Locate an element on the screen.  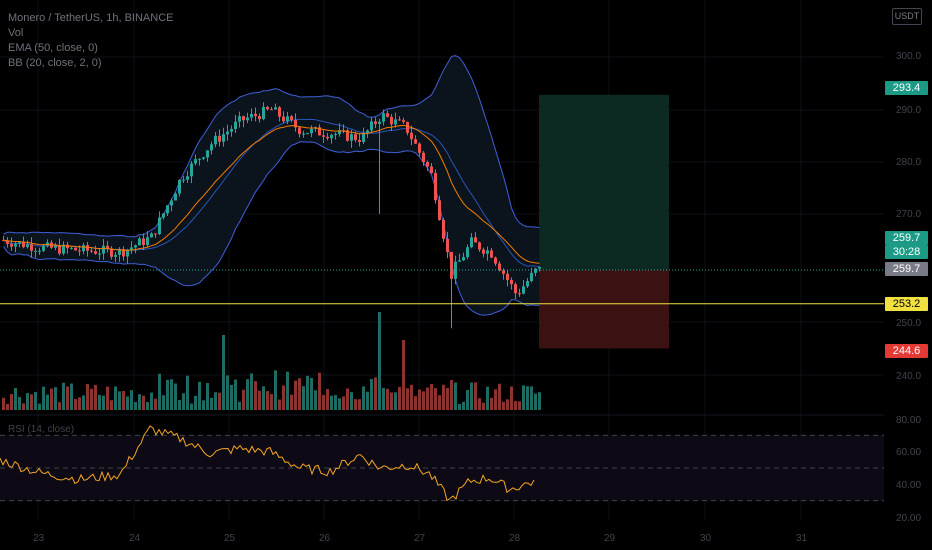
time-tick-24: 24 is located at coordinates (135, 538).